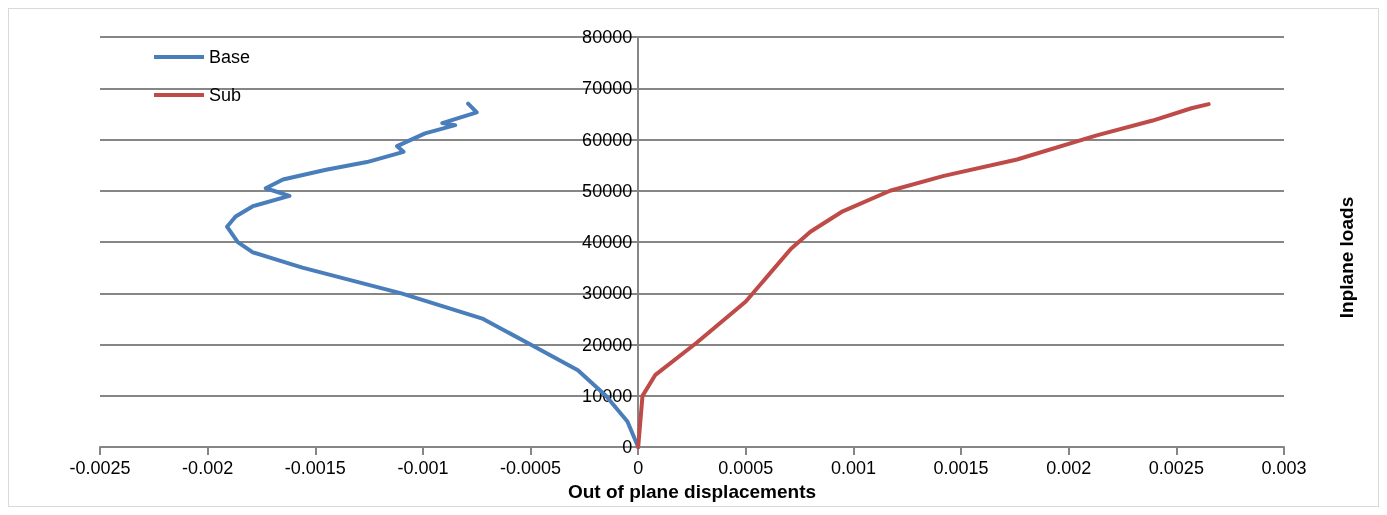 This screenshot has height=515, width=1387. What do you see at coordinates (607, 190) in the screenshot?
I see `y-tick-label: 50000` at bounding box center [607, 190].